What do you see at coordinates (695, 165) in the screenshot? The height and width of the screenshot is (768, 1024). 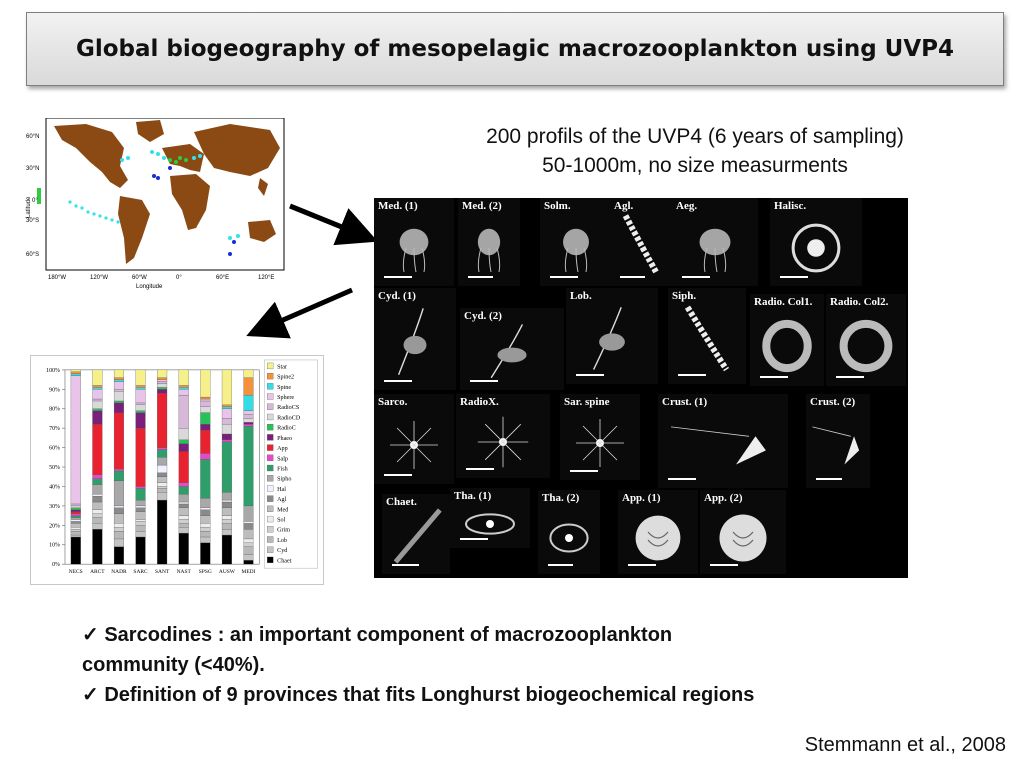 I see `intro-line-2: 50-1000m, no size measurments` at bounding box center [695, 165].